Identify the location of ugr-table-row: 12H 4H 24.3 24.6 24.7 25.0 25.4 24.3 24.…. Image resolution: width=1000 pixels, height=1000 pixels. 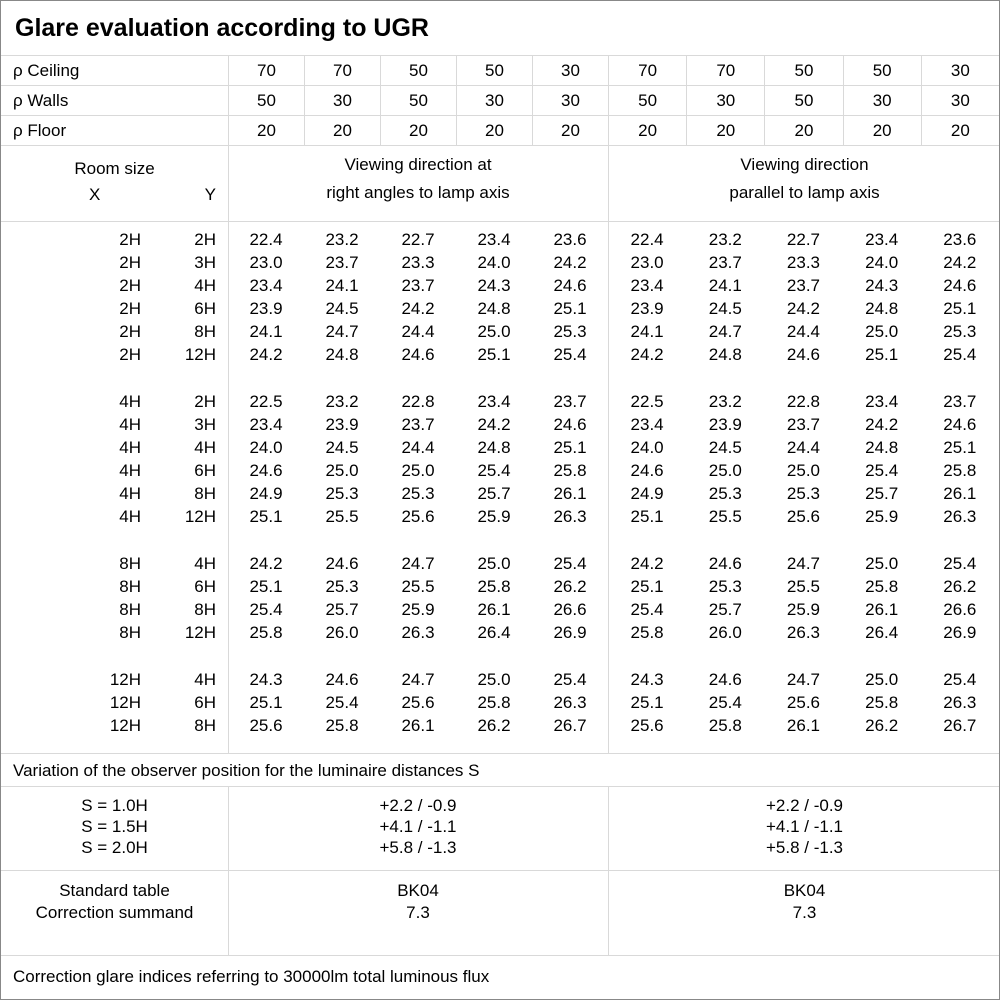
(500, 679).